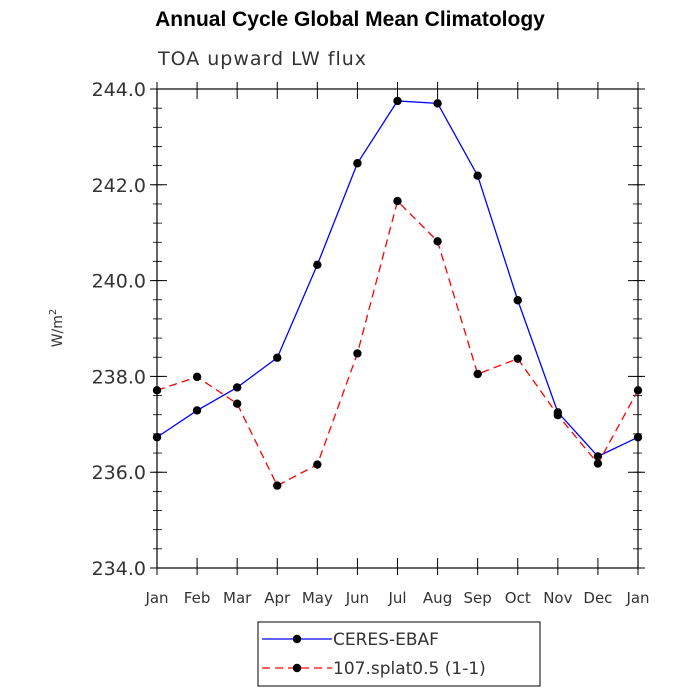  What do you see at coordinates (277, 598) in the screenshot?
I see `x-tick-label: Apr` at bounding box center [277, 598].